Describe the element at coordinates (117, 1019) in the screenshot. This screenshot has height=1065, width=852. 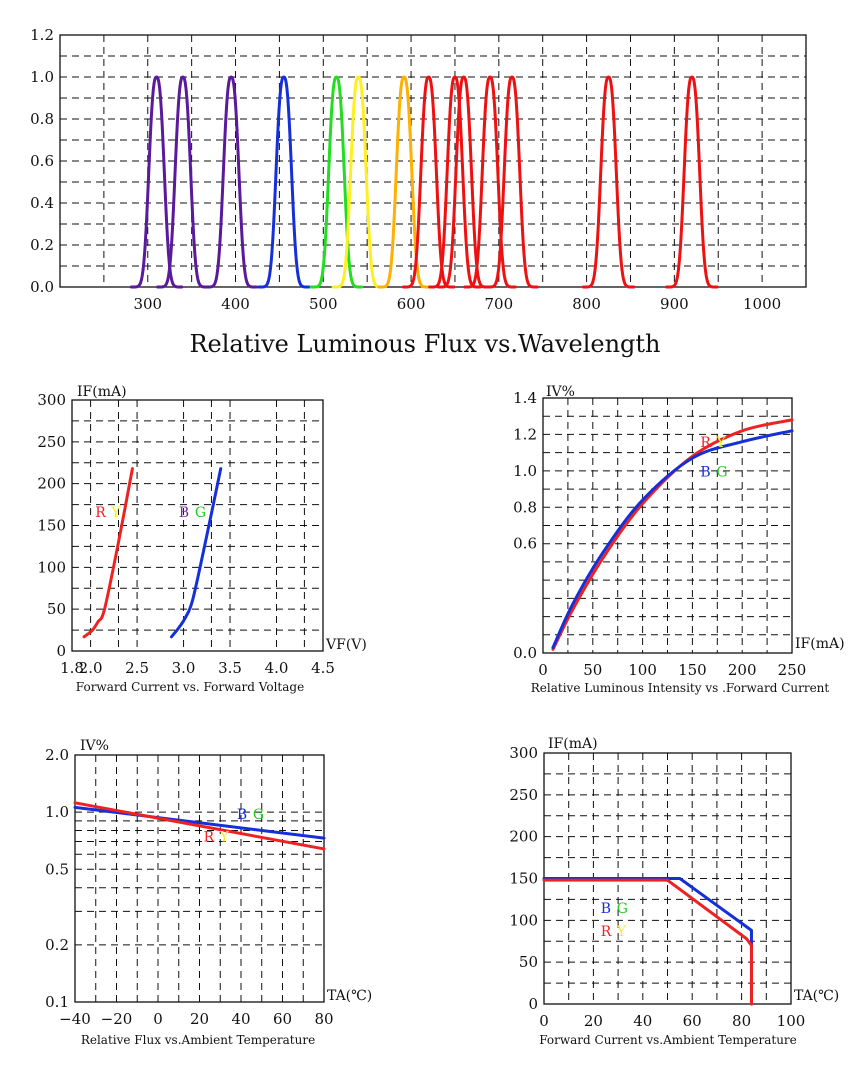
I see `x-tick-label: −20` at that location.